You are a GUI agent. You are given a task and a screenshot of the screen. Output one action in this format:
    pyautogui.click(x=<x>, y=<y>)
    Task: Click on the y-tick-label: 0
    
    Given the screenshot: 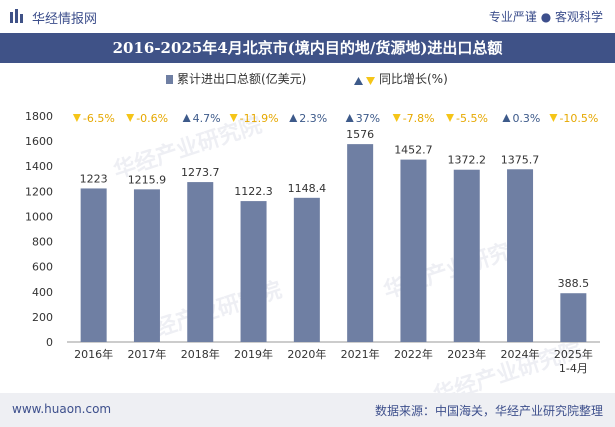 What is the action you would take?
    pyautogui.click(x=49, y=342)
    